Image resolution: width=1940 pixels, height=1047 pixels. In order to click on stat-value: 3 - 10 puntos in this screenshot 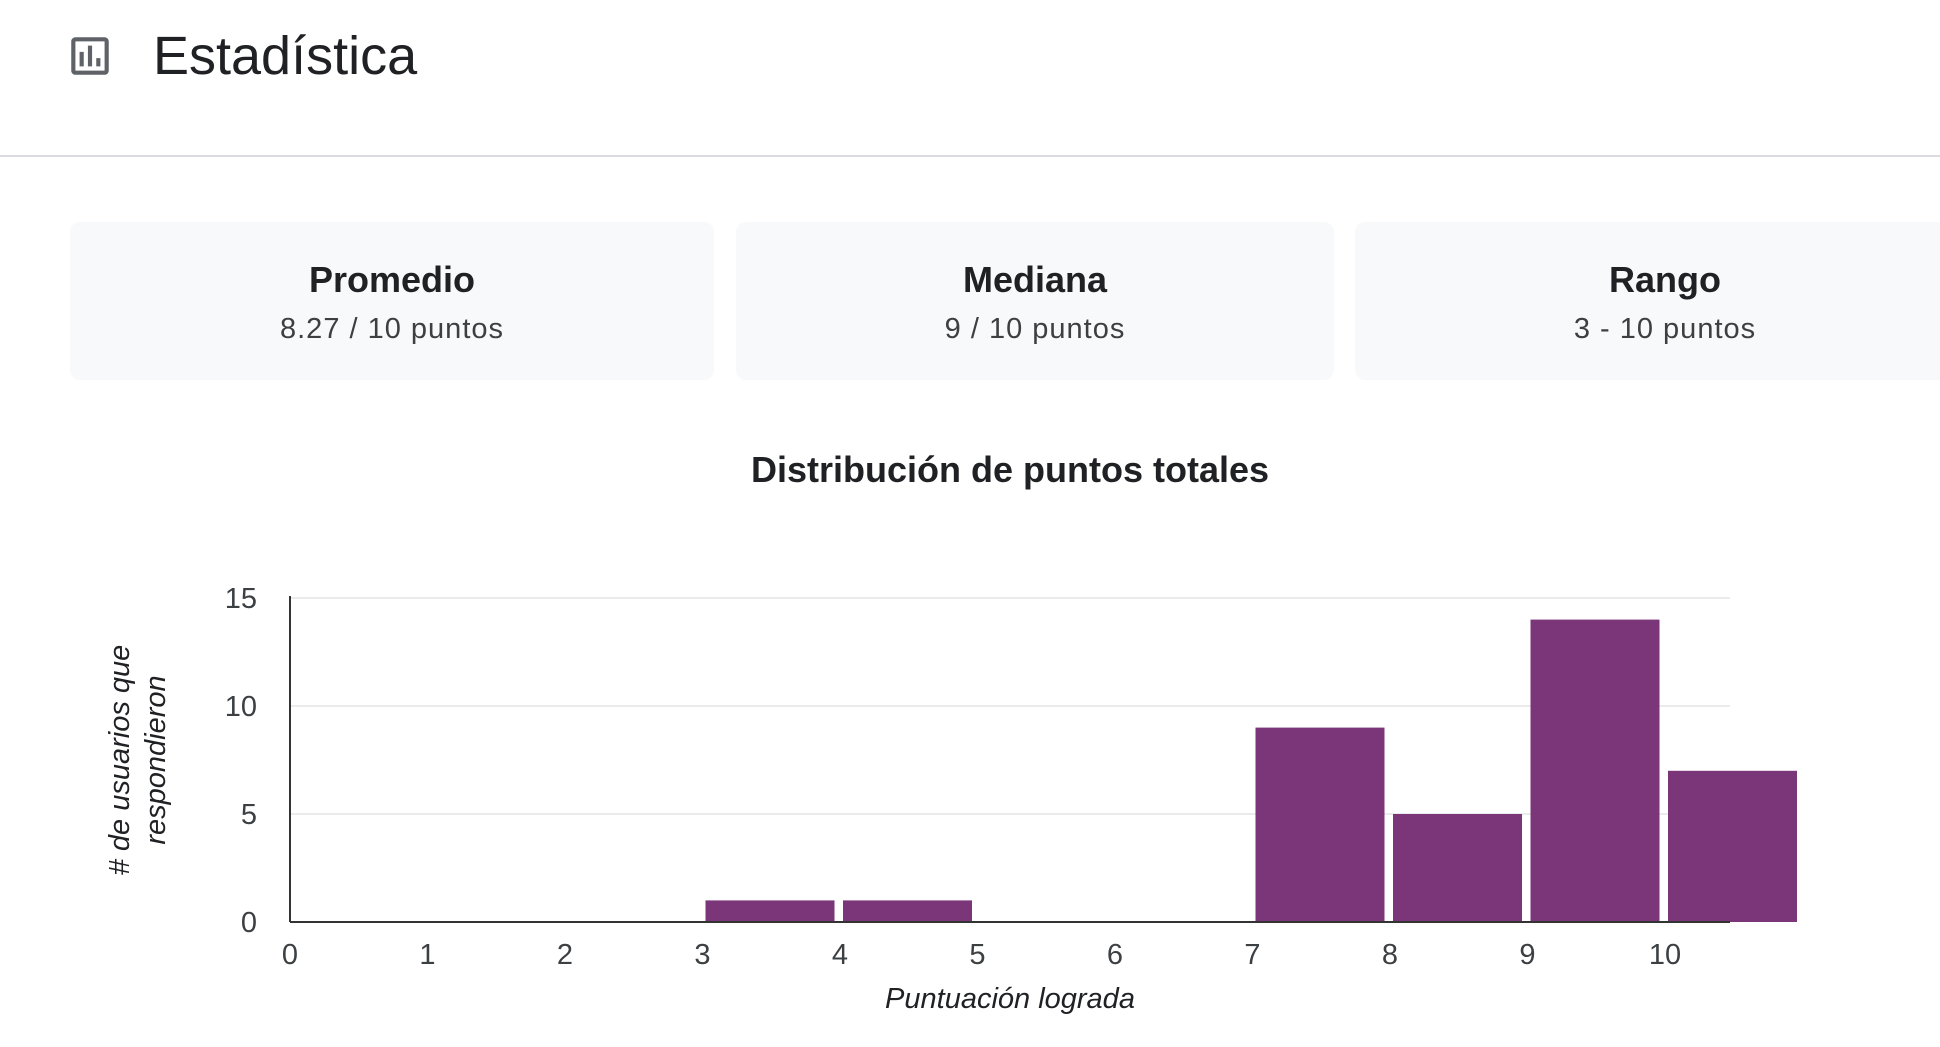, I will do `click(1665, 329)`.